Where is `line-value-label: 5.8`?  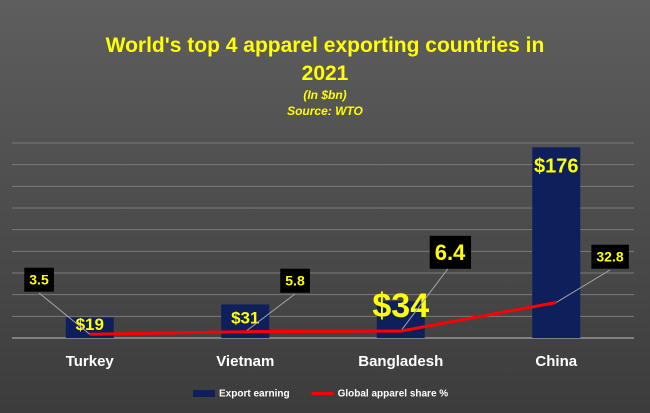 line-value-label: 5.8 is located at coordinates (295, 281).